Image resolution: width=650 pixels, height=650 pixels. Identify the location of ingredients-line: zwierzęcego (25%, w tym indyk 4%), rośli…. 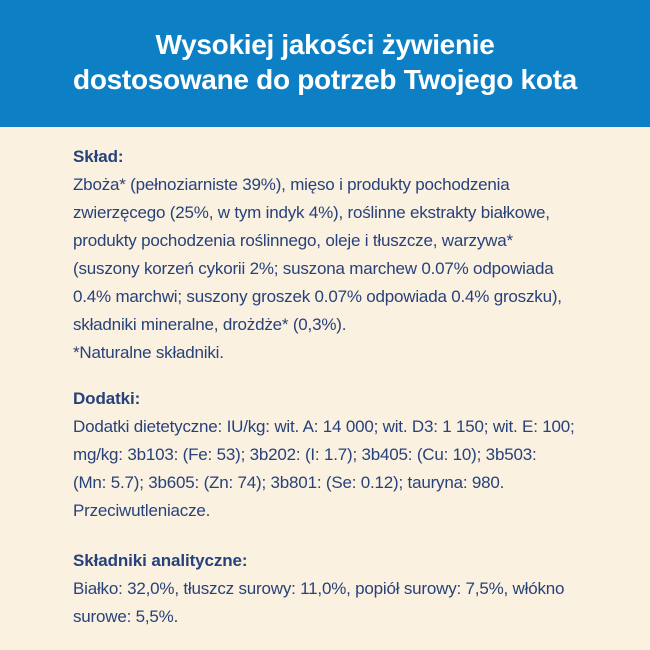
(311, 212).